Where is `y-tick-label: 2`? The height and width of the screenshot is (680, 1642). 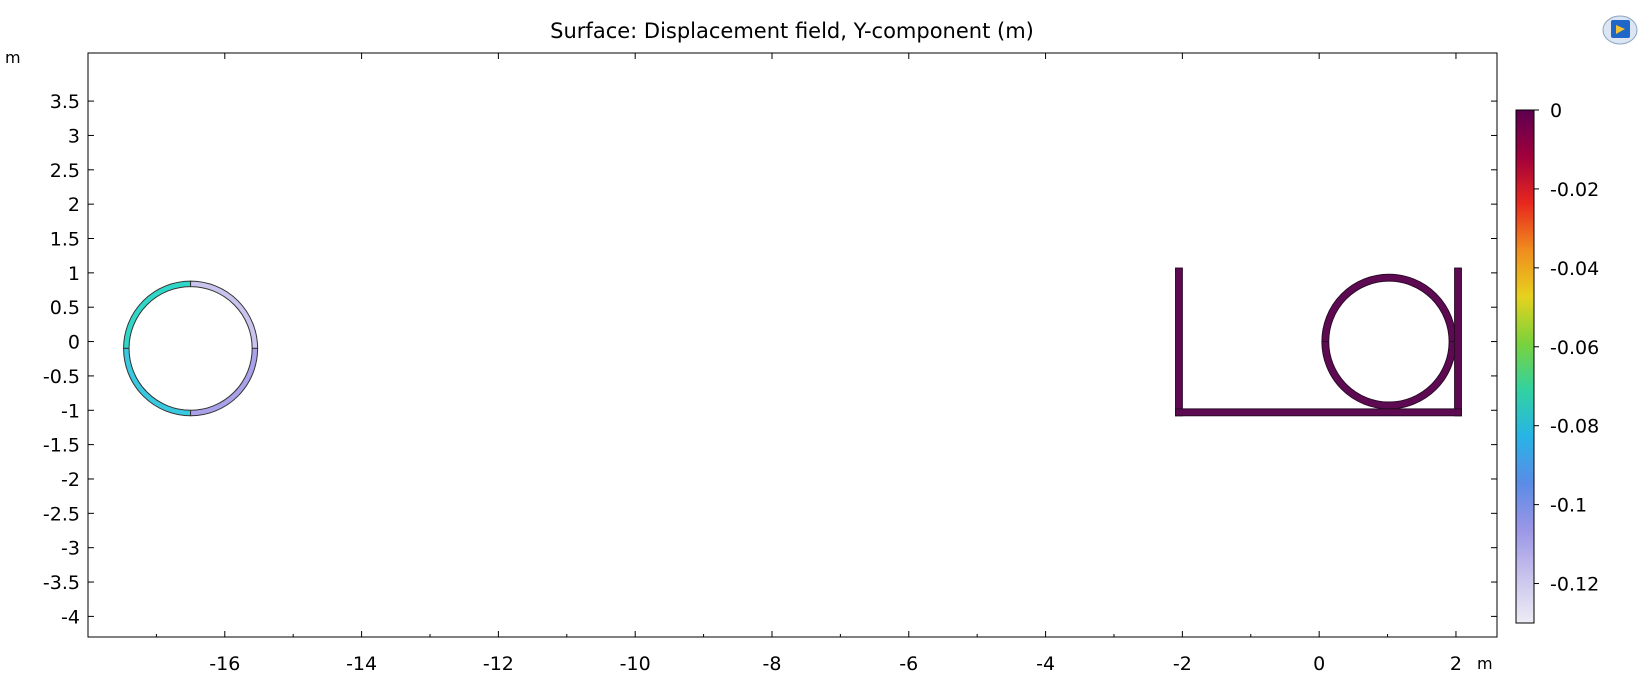 y-tick-label: 2 is located at coordinates (74, 205).